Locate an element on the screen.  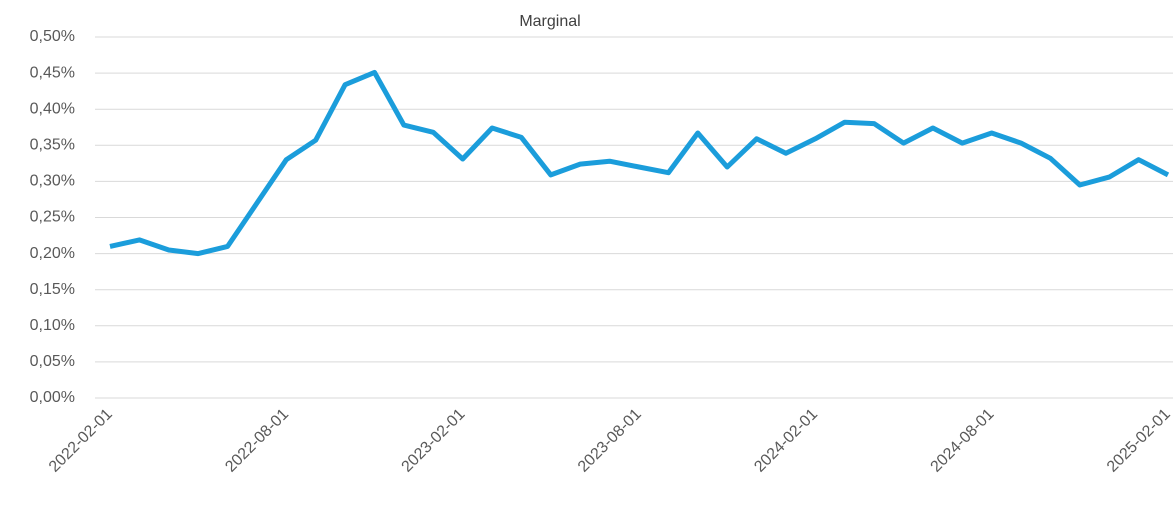
y-tick-label: 0,50% is located at coordinates (52, 36).